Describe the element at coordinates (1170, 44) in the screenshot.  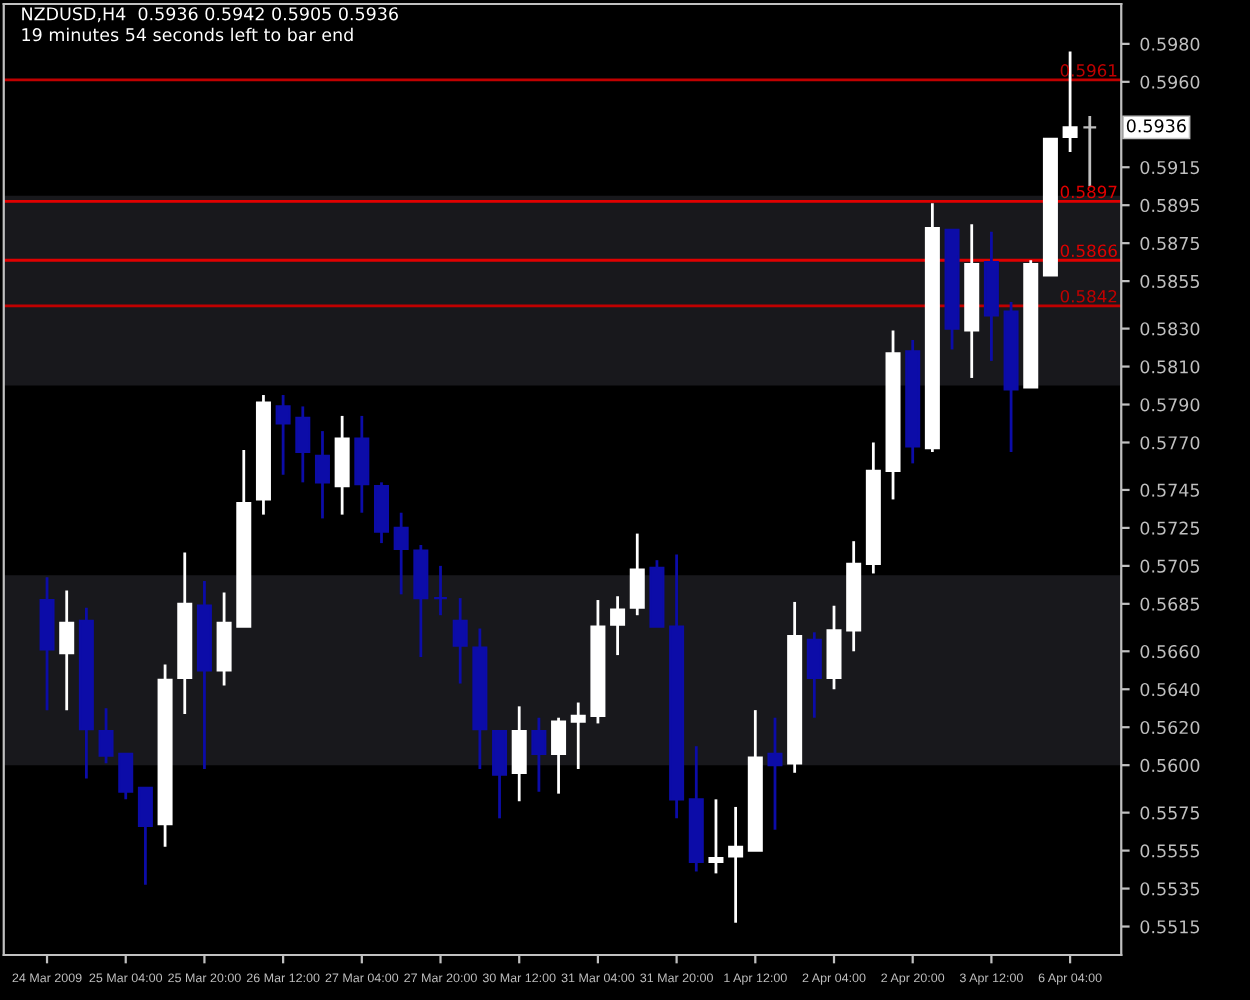
I see `y-tick-label: 0.5980` at that location.